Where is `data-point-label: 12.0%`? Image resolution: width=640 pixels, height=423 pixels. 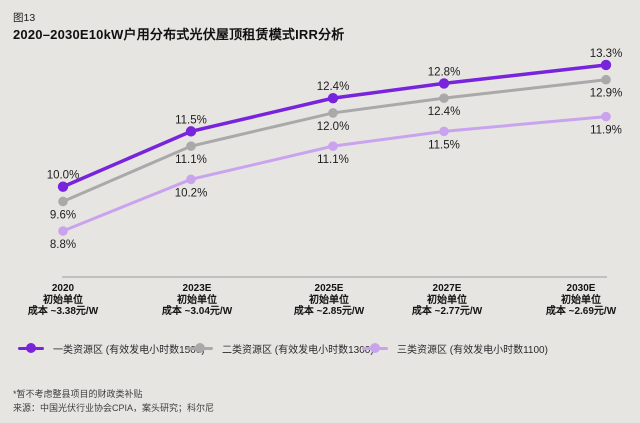
data-point-label: 12.0% is located at coordinates (333, 127).